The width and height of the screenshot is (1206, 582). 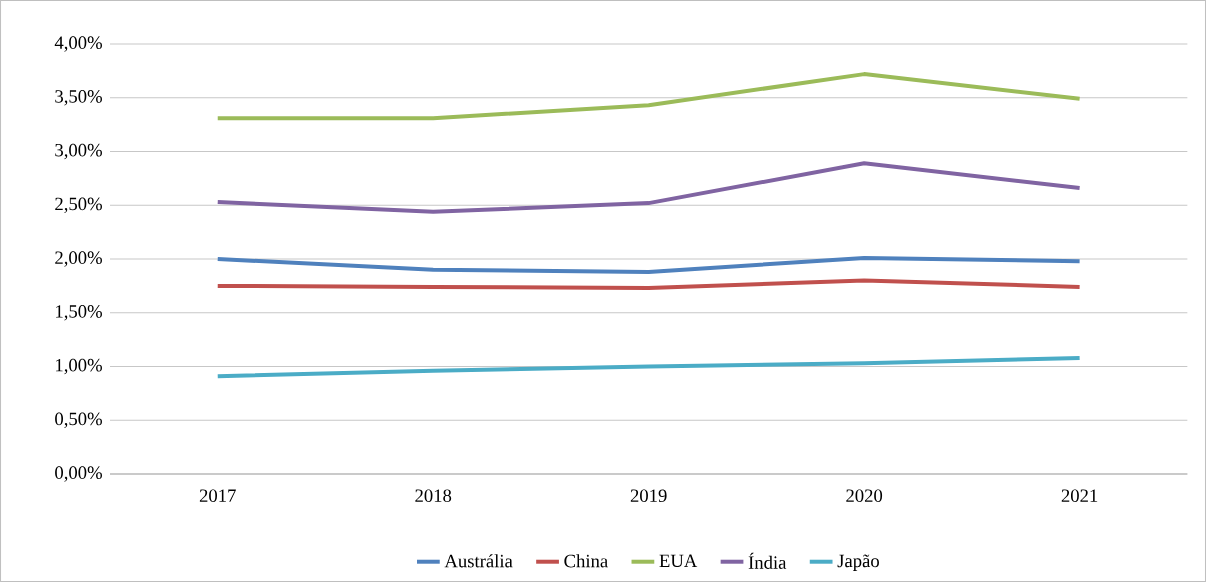 I want to click on y-tick-label: 0,00%, so click(x=78, y=474).